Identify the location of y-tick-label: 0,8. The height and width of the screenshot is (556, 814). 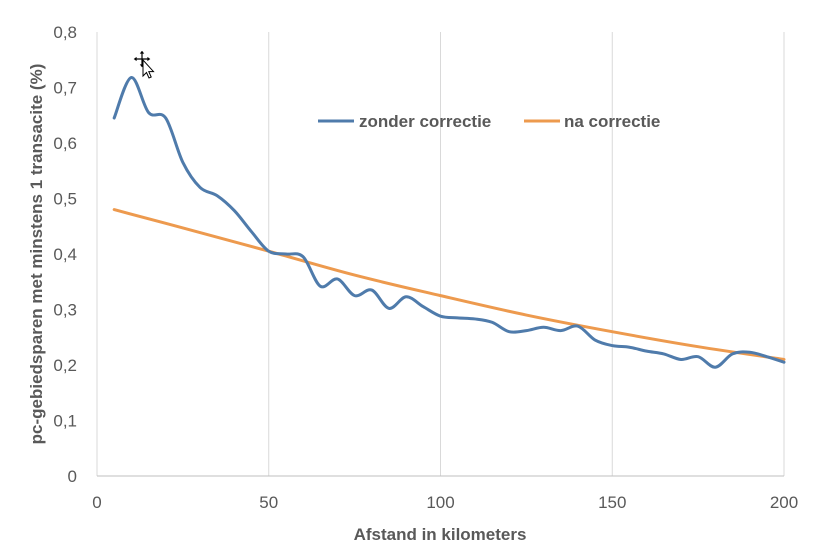
(65, 32).